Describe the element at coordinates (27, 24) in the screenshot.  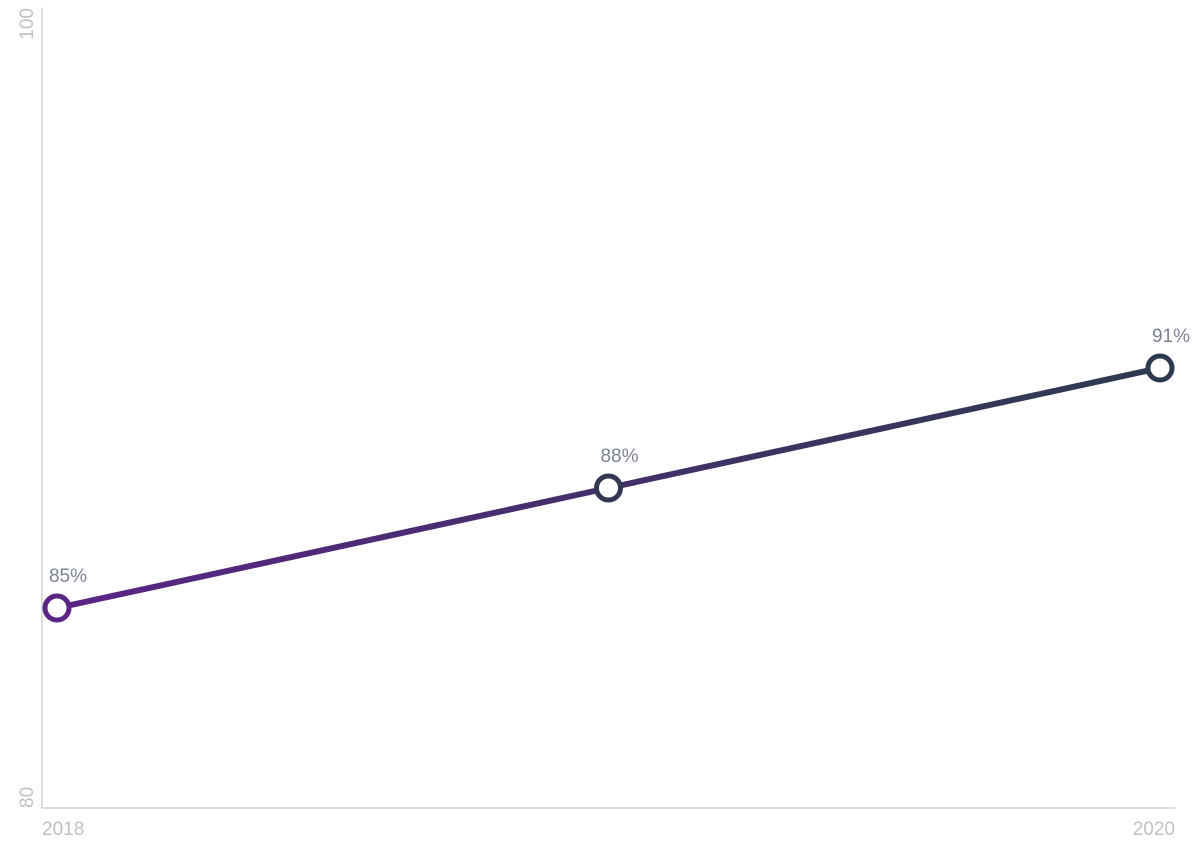
I see `y-tick-label: 100` at that location.